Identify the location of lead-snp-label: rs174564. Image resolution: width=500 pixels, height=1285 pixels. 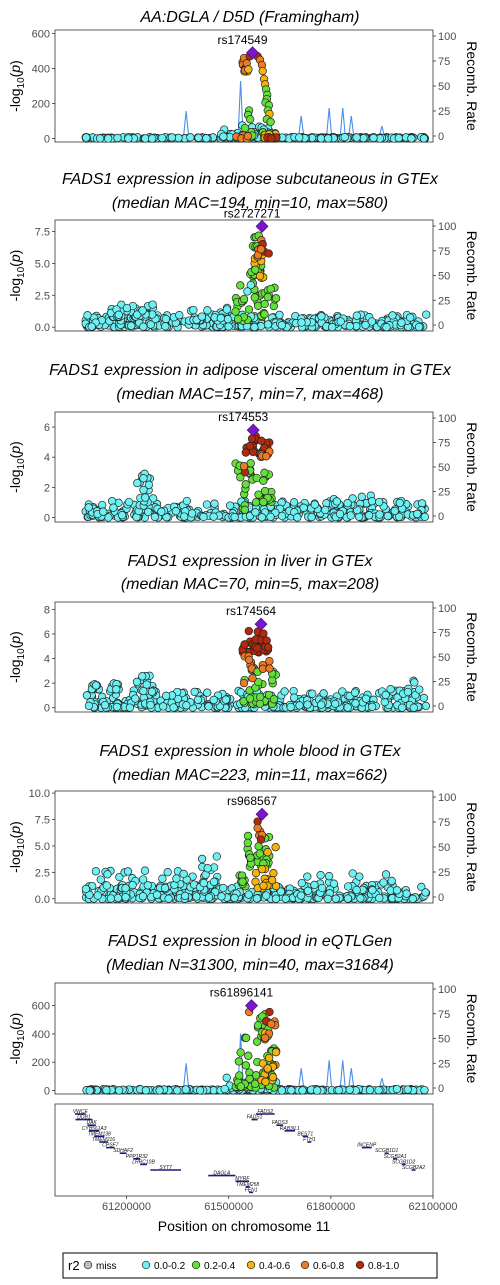
(251, 611).